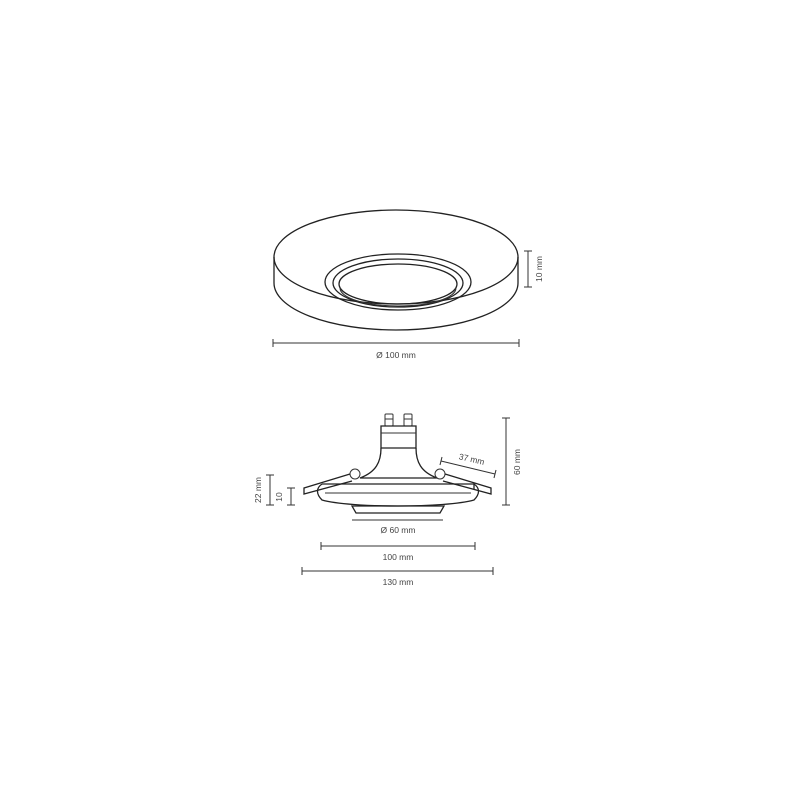 The height and width of the screenshot is (800, 800). I want to click on lamp-cap, so click(398, 437).